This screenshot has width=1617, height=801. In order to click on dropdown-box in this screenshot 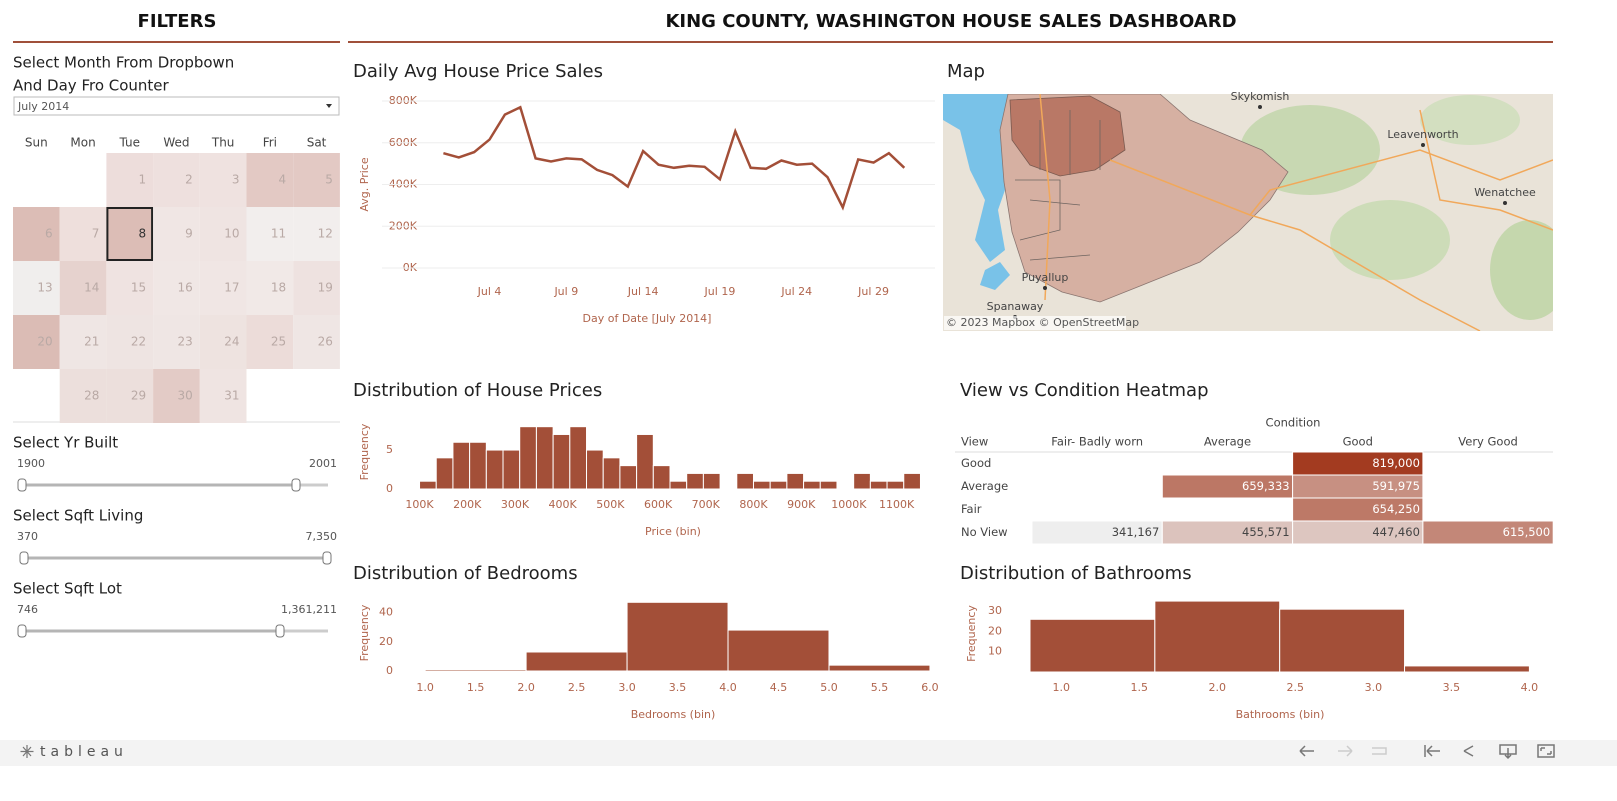, I will do `click(176, 106)`.